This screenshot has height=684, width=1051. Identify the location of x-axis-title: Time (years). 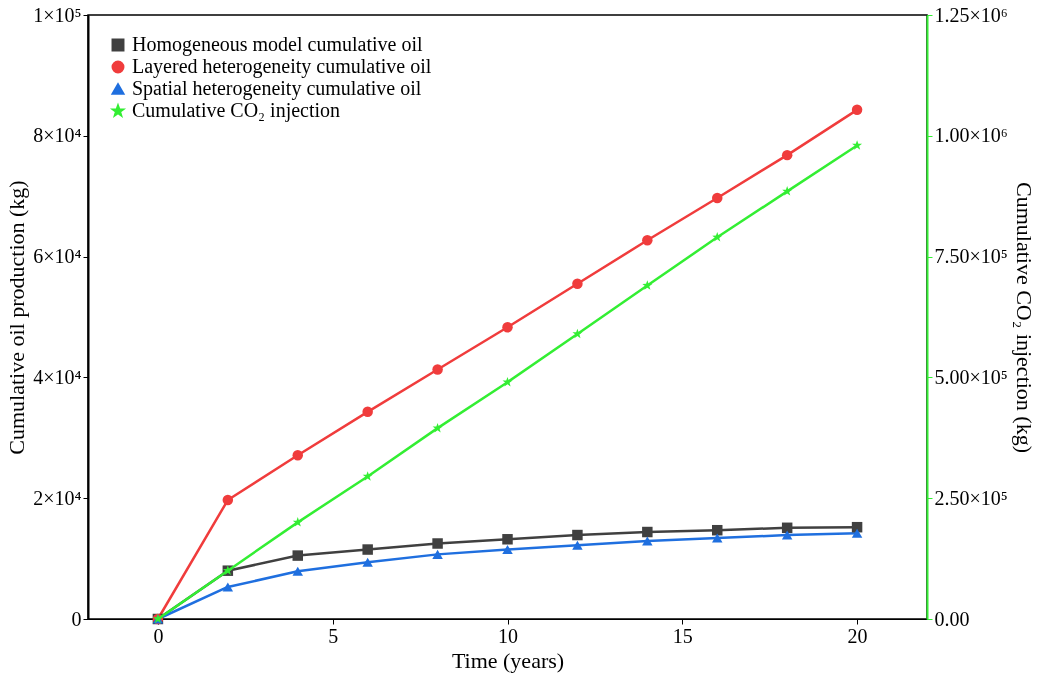
(508, 660).